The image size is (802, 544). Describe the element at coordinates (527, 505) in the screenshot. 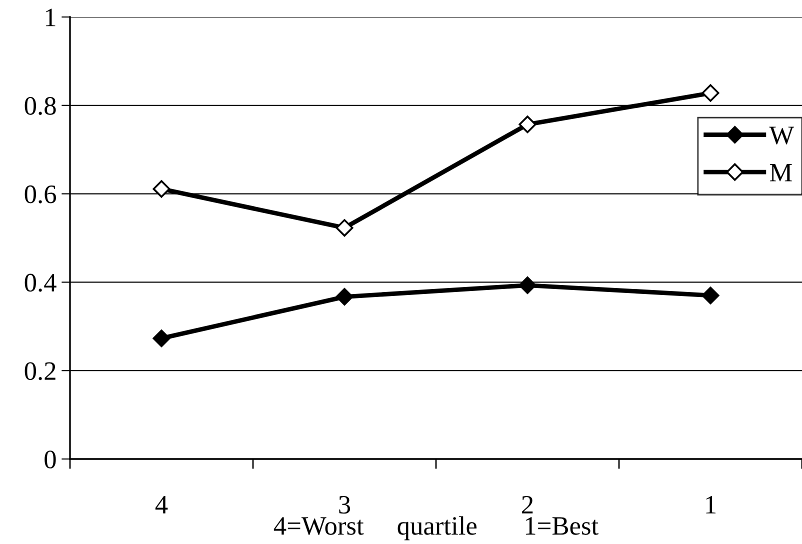

I see `x-tick-label: 2` at that location.